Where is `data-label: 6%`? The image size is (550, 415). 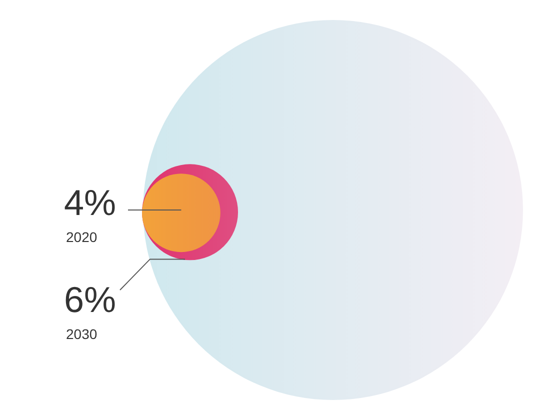
data-label: 6% is located at coordinates (90, 299).